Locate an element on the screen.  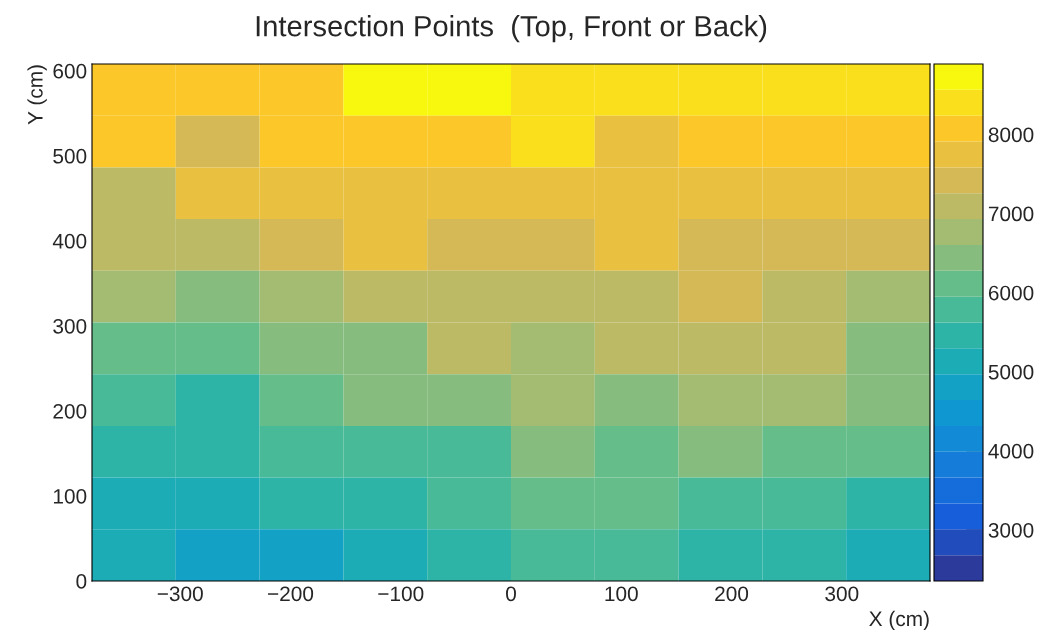
x-tick-label: 300 is located at coordinates (842, 594).